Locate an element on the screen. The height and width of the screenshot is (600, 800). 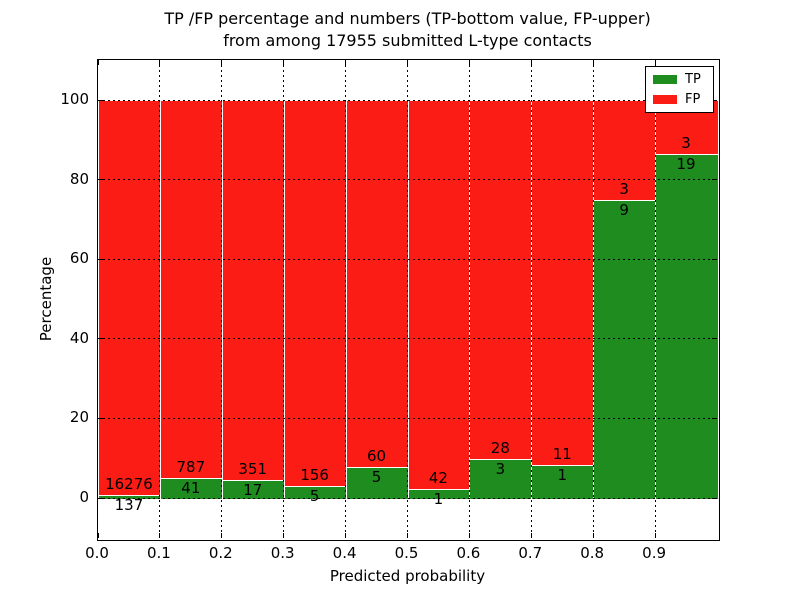
x-tick-label: 0.3 is located at coordinates (282, 553).